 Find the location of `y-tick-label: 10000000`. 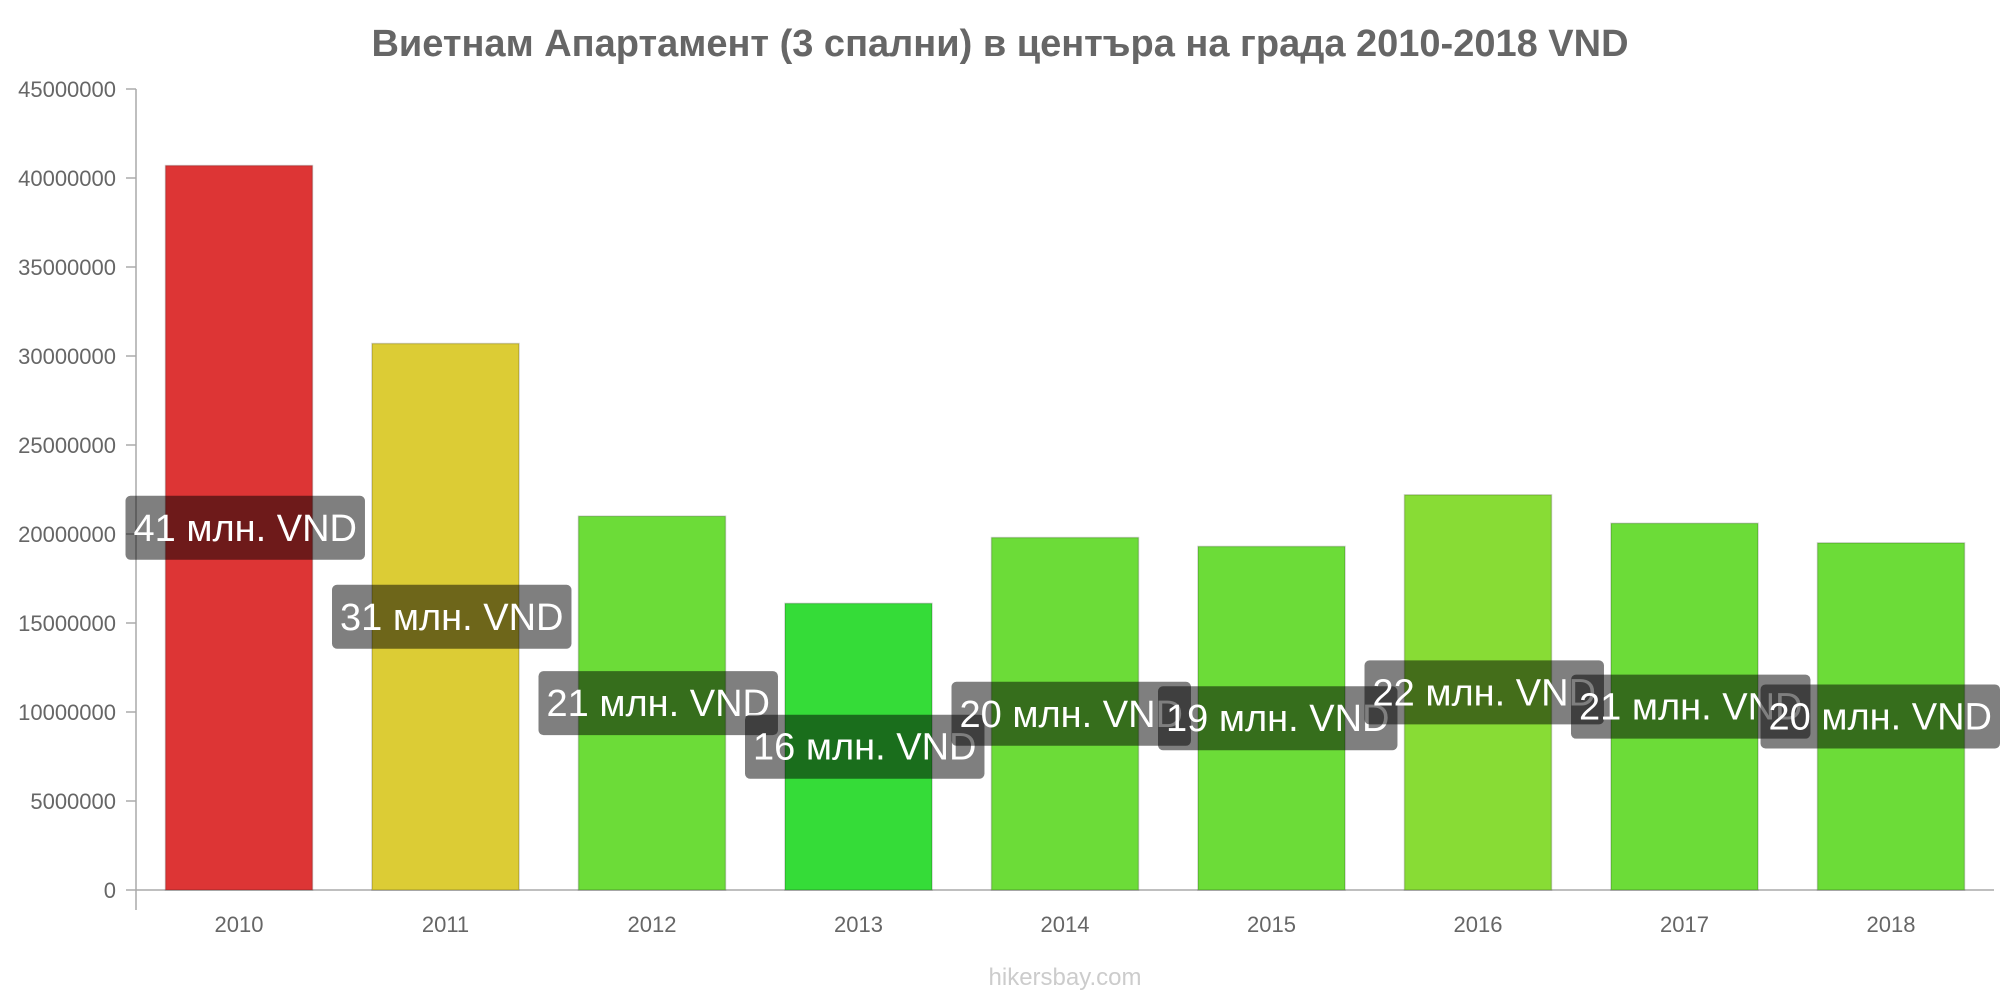

y-tick-label: 10000000 is located at coordinates (67, 712).